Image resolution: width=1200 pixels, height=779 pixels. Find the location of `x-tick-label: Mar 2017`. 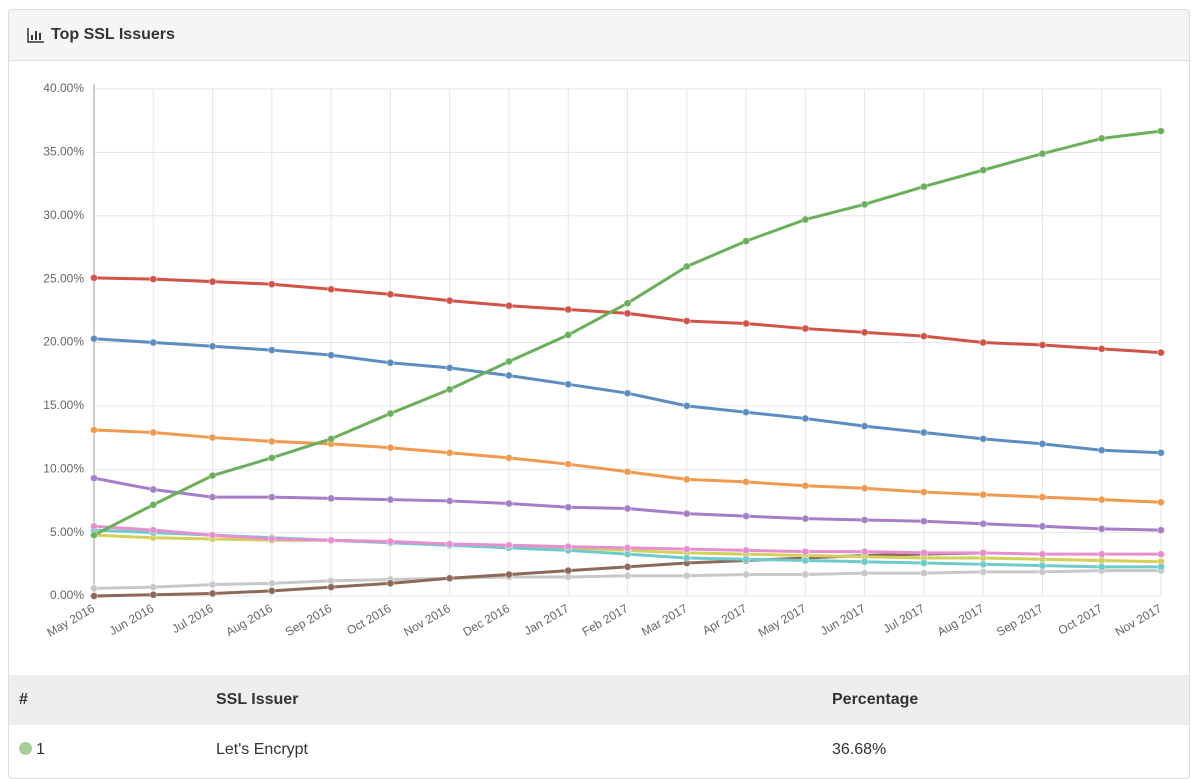

x-tick-label: Mar 2017 is located at coordinates (664, 620).